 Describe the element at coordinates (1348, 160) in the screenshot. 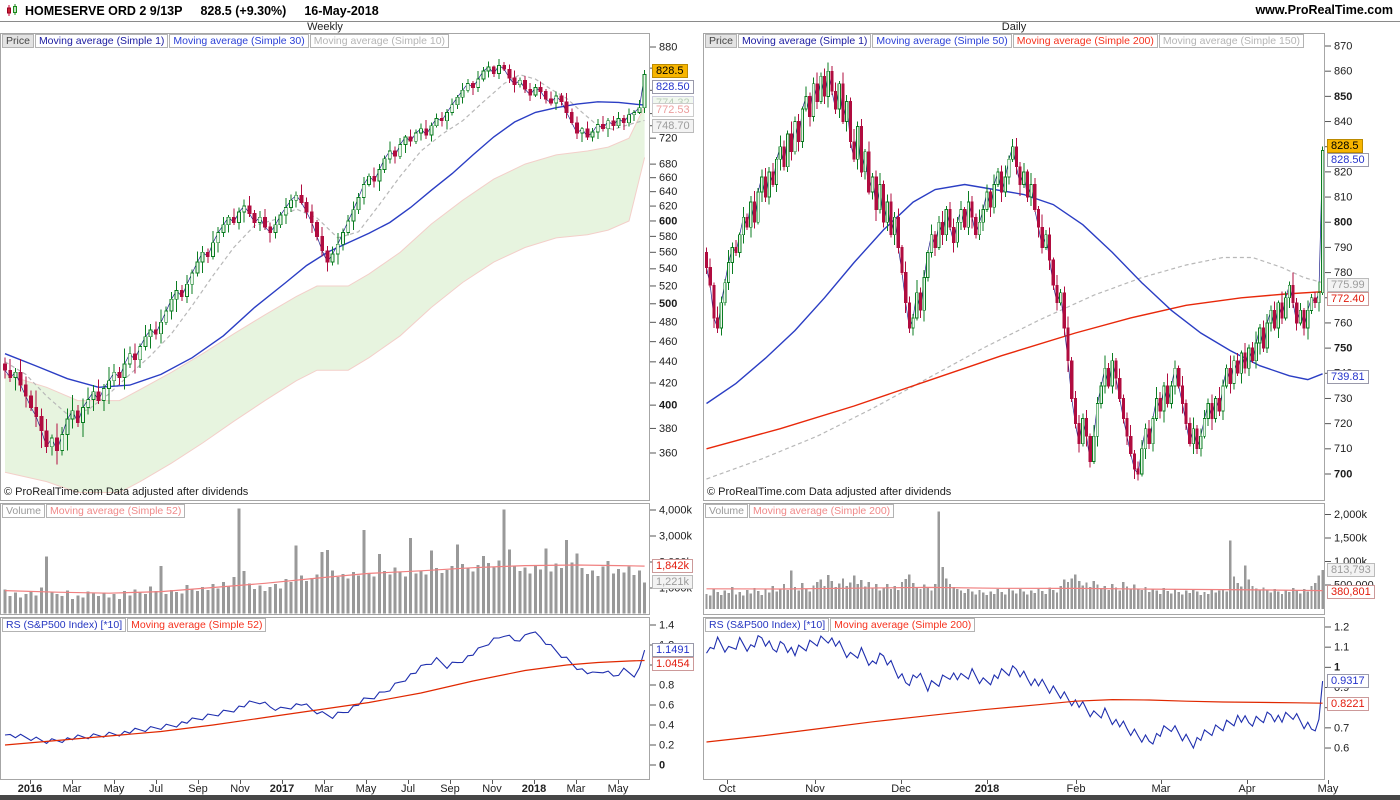

I see `axis-value-label: 828.50` at that location.